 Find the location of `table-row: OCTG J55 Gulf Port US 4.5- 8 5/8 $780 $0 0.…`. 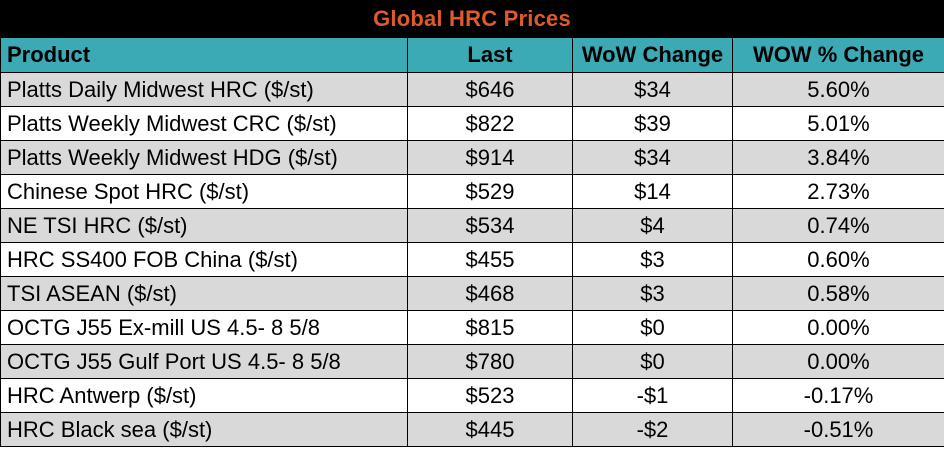

table-row: OCTG J55 Gulf Port US 4.5- 8 5/8 $780 $0 0.… is located at coordinates (472, 361).